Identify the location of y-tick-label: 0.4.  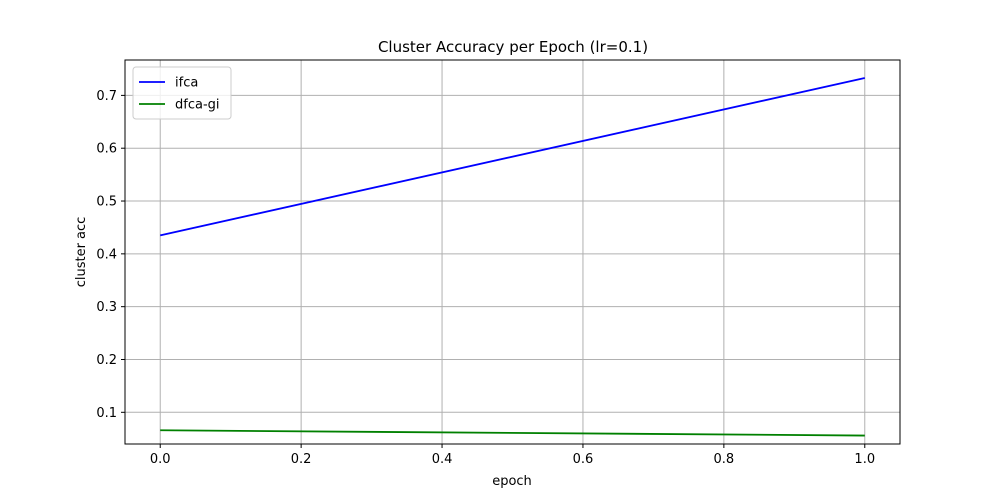
(106, 254).